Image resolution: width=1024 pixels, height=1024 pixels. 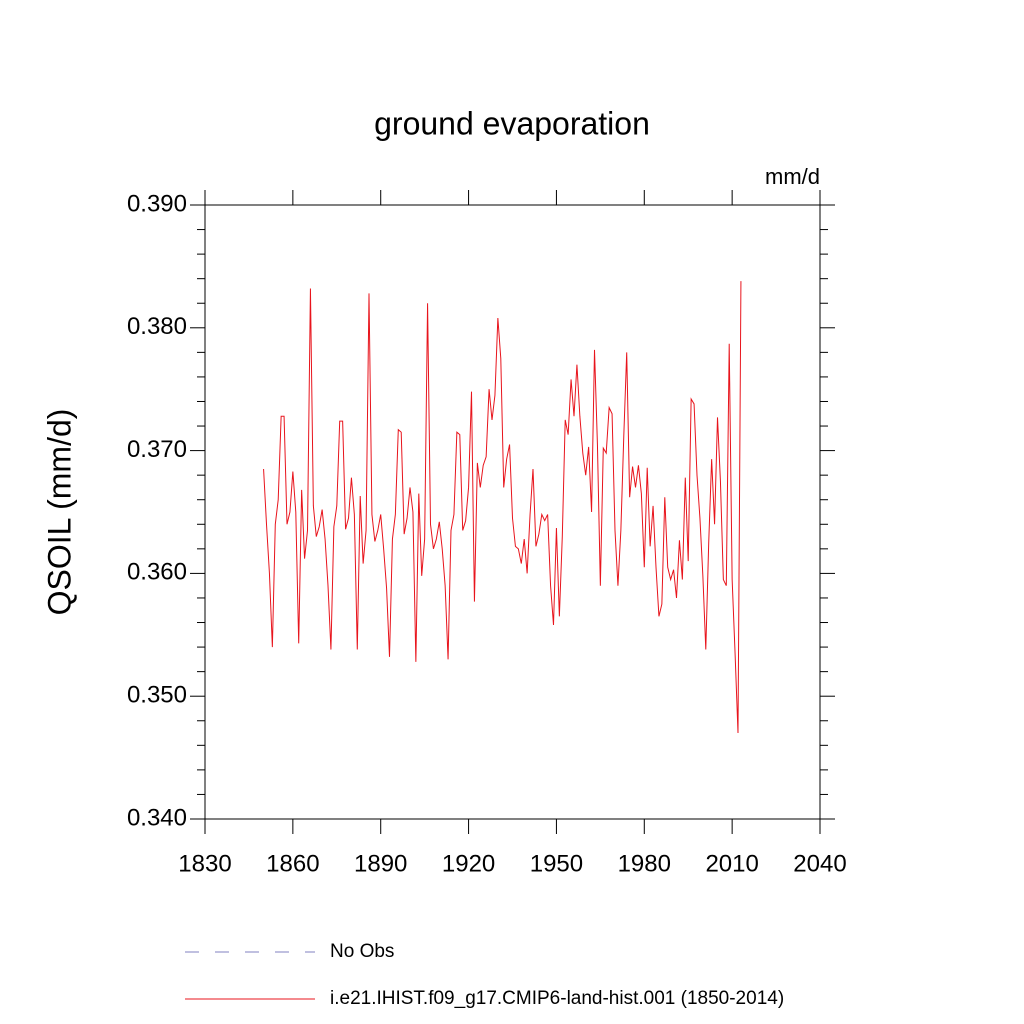 I want to click on y-tick-label: 0.350, so click(x=157, y=695).